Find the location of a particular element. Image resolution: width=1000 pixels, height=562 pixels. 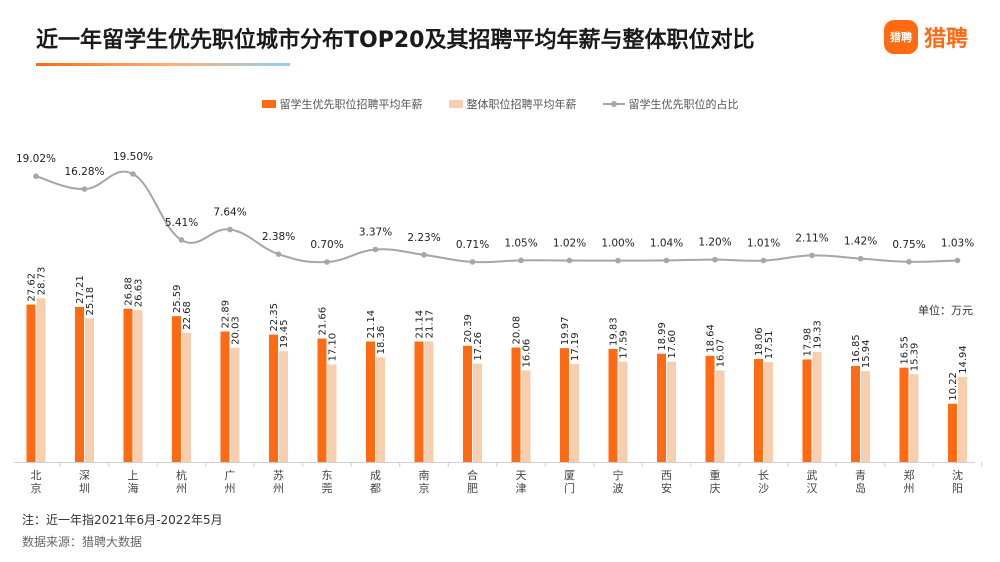

footnote: 注：近一年指2021年6月-2022年5月 is located at coordinates (122, 520).